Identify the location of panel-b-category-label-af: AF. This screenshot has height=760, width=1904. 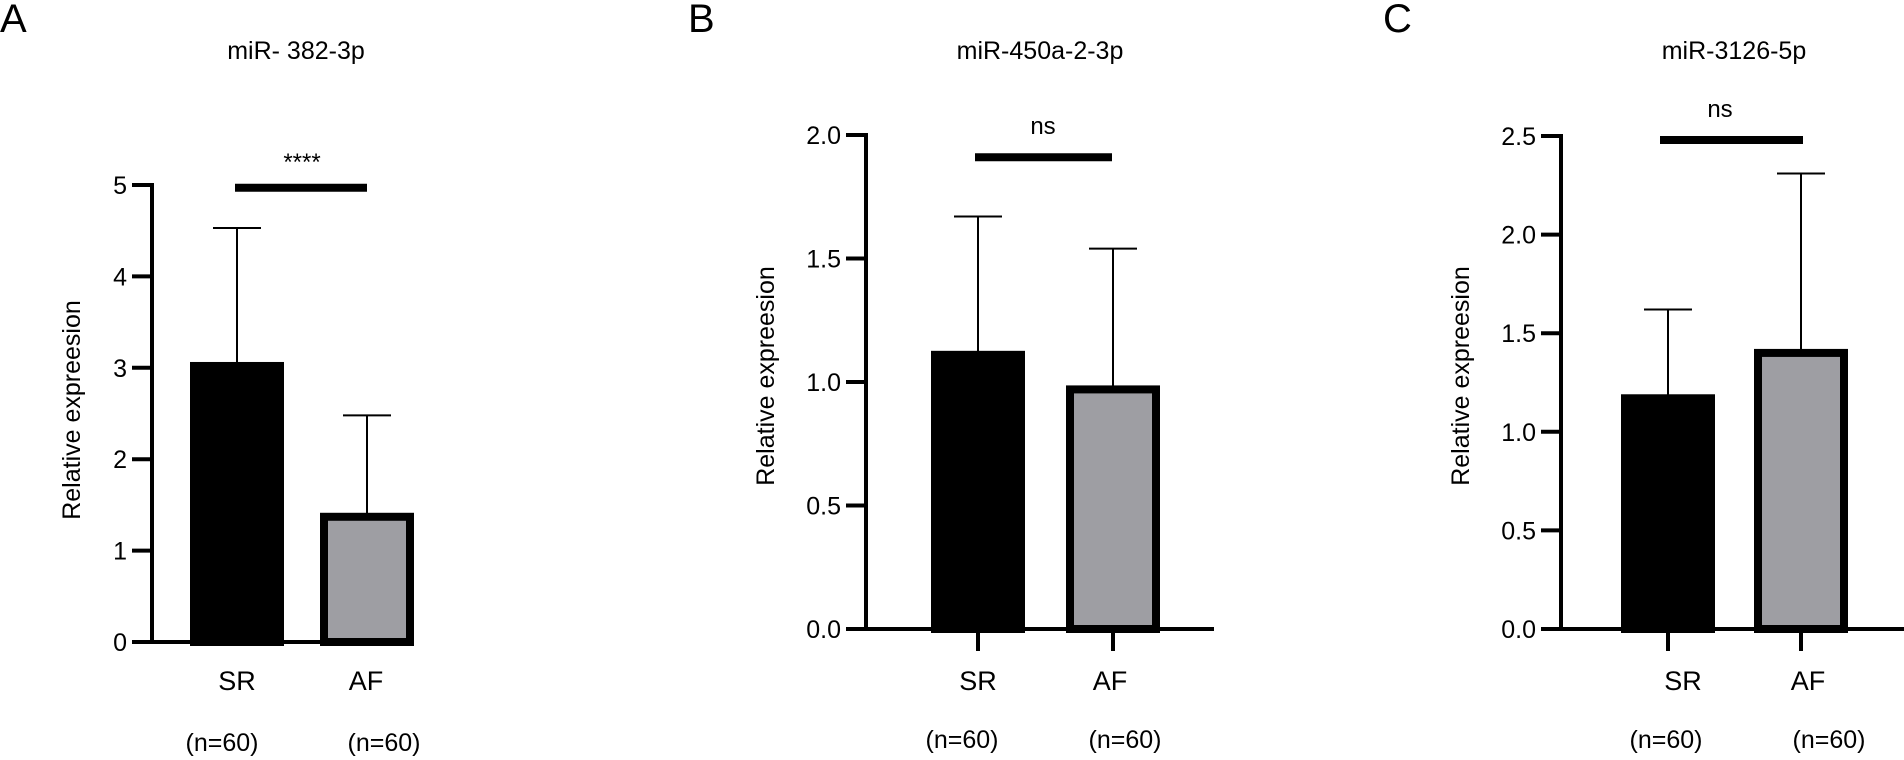
(1110, 681).